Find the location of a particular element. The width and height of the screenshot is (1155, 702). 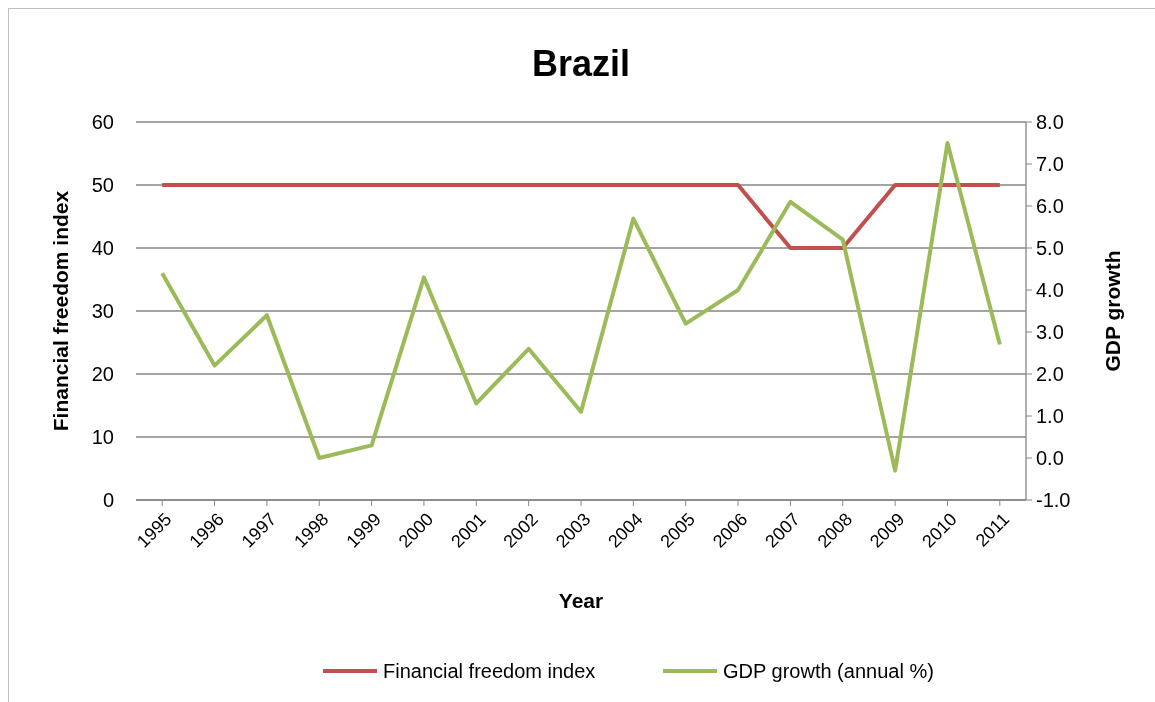

y2-tick-label: 0.0 is located at coordinates (1050, 458).